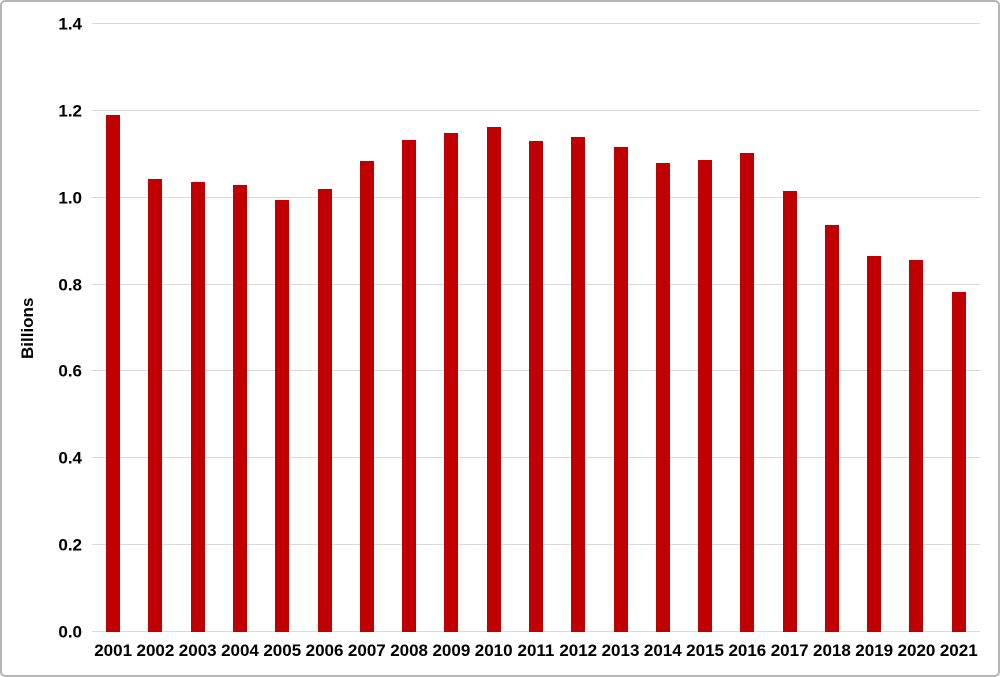  Describe the element at coordinates (70, 371) in the screenshot. I see `y-axis-tick-label: 0.6` at that location.